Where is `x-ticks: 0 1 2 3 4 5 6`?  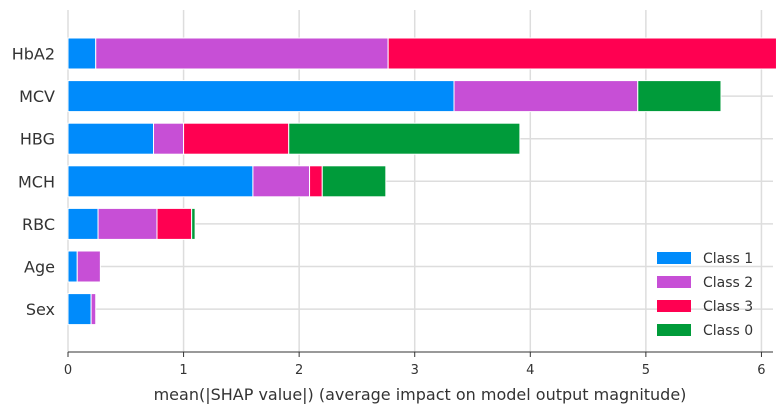 x-ticks: 0 1 2 3 4 5 6 is located at coordinates (415, 365).